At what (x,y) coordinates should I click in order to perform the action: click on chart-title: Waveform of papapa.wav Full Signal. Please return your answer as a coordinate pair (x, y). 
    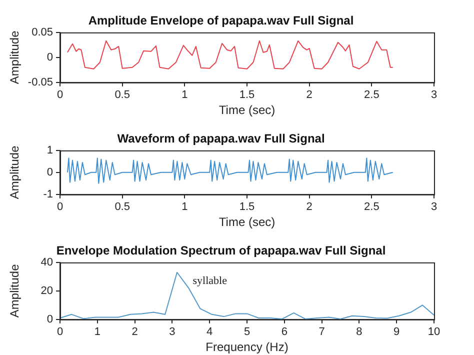
    Looking at the image, I should click on (221, 139).